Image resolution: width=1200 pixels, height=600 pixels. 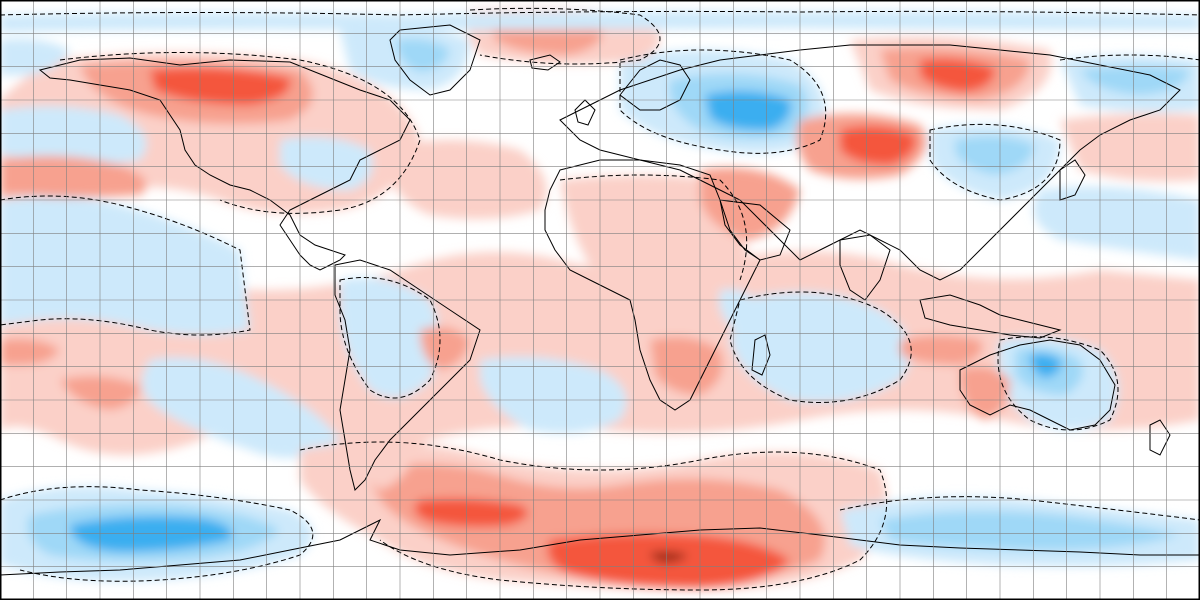 What do you see at coordinates (761, 355) in the screenshot?
I see `coast-madagascar` at bounding box center [761, 355].